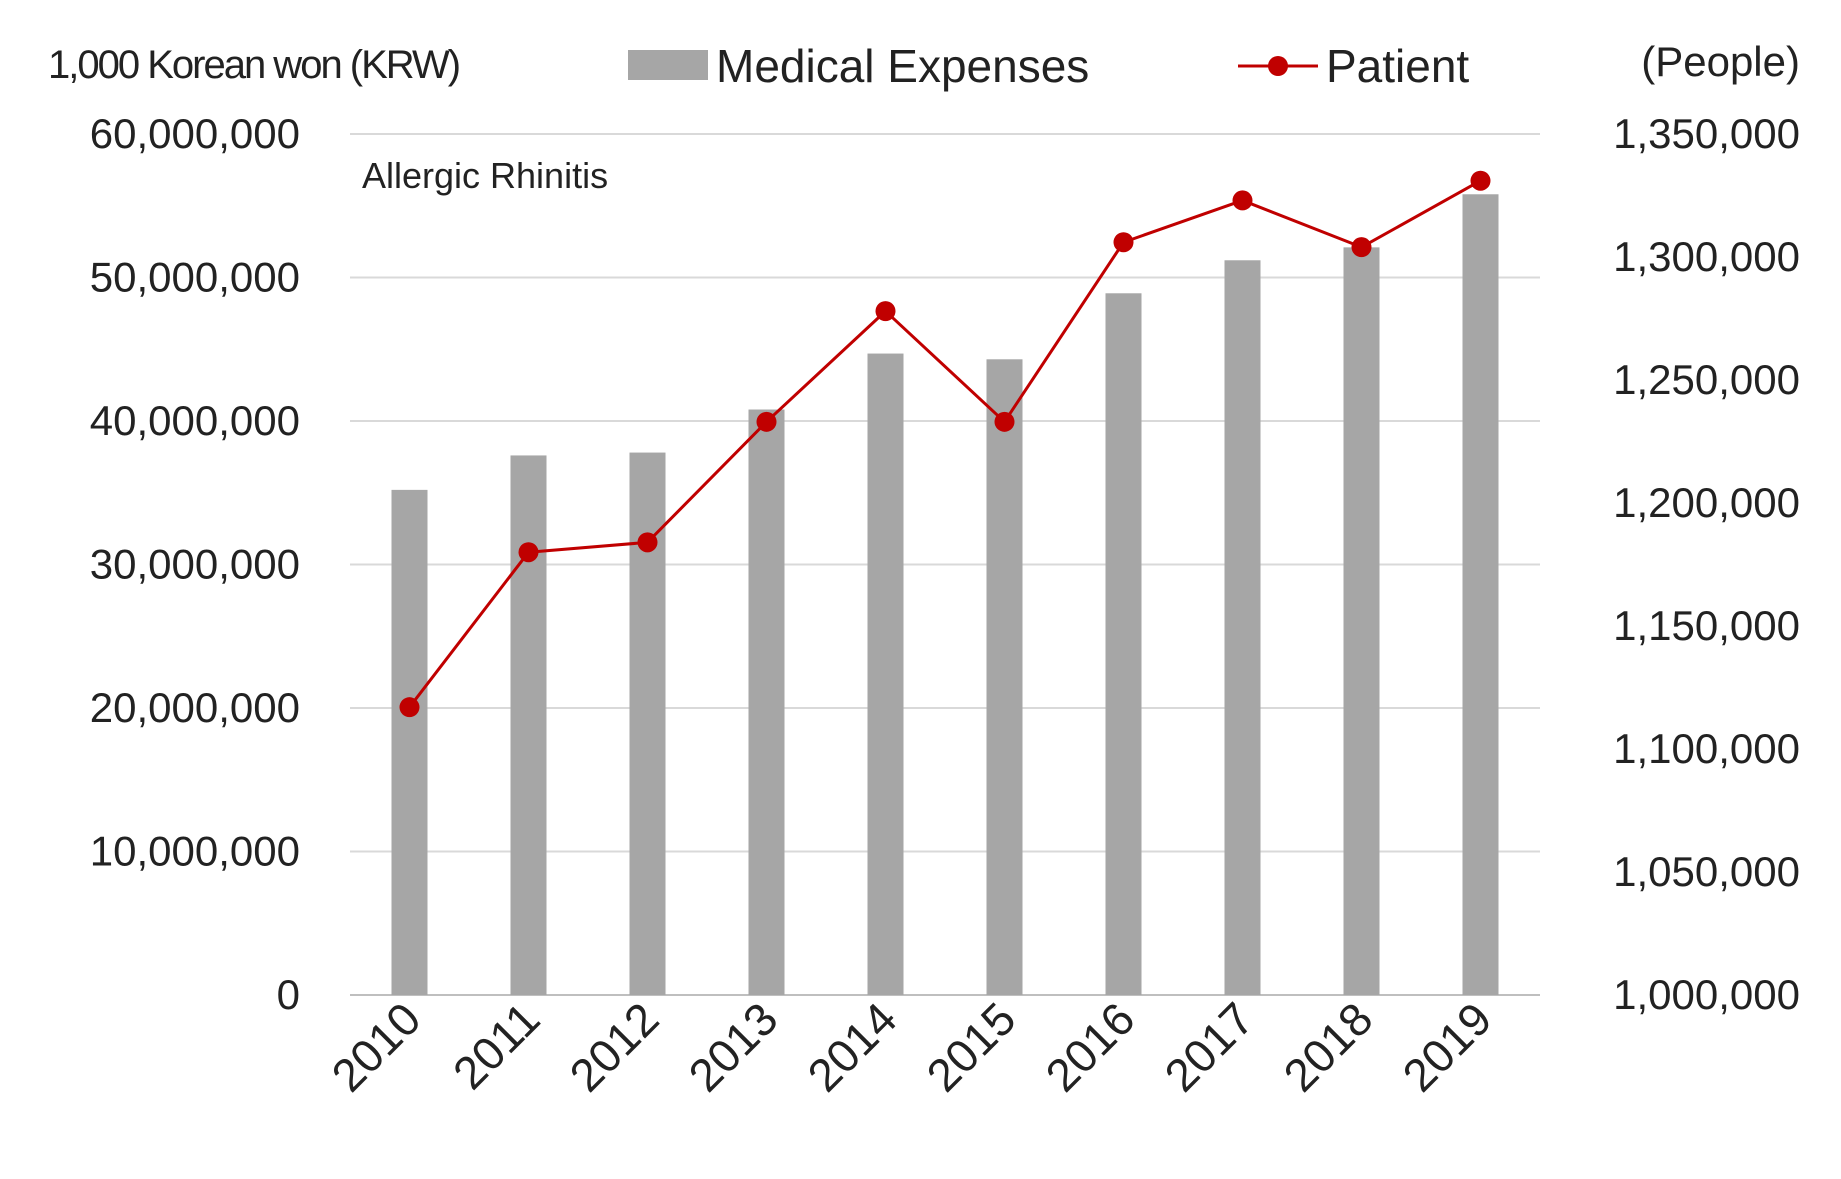 The width and height of the screenshot is (1841, 1179). I want to click on left-axis-tick-label: 40,000,000, so click(195, 420).